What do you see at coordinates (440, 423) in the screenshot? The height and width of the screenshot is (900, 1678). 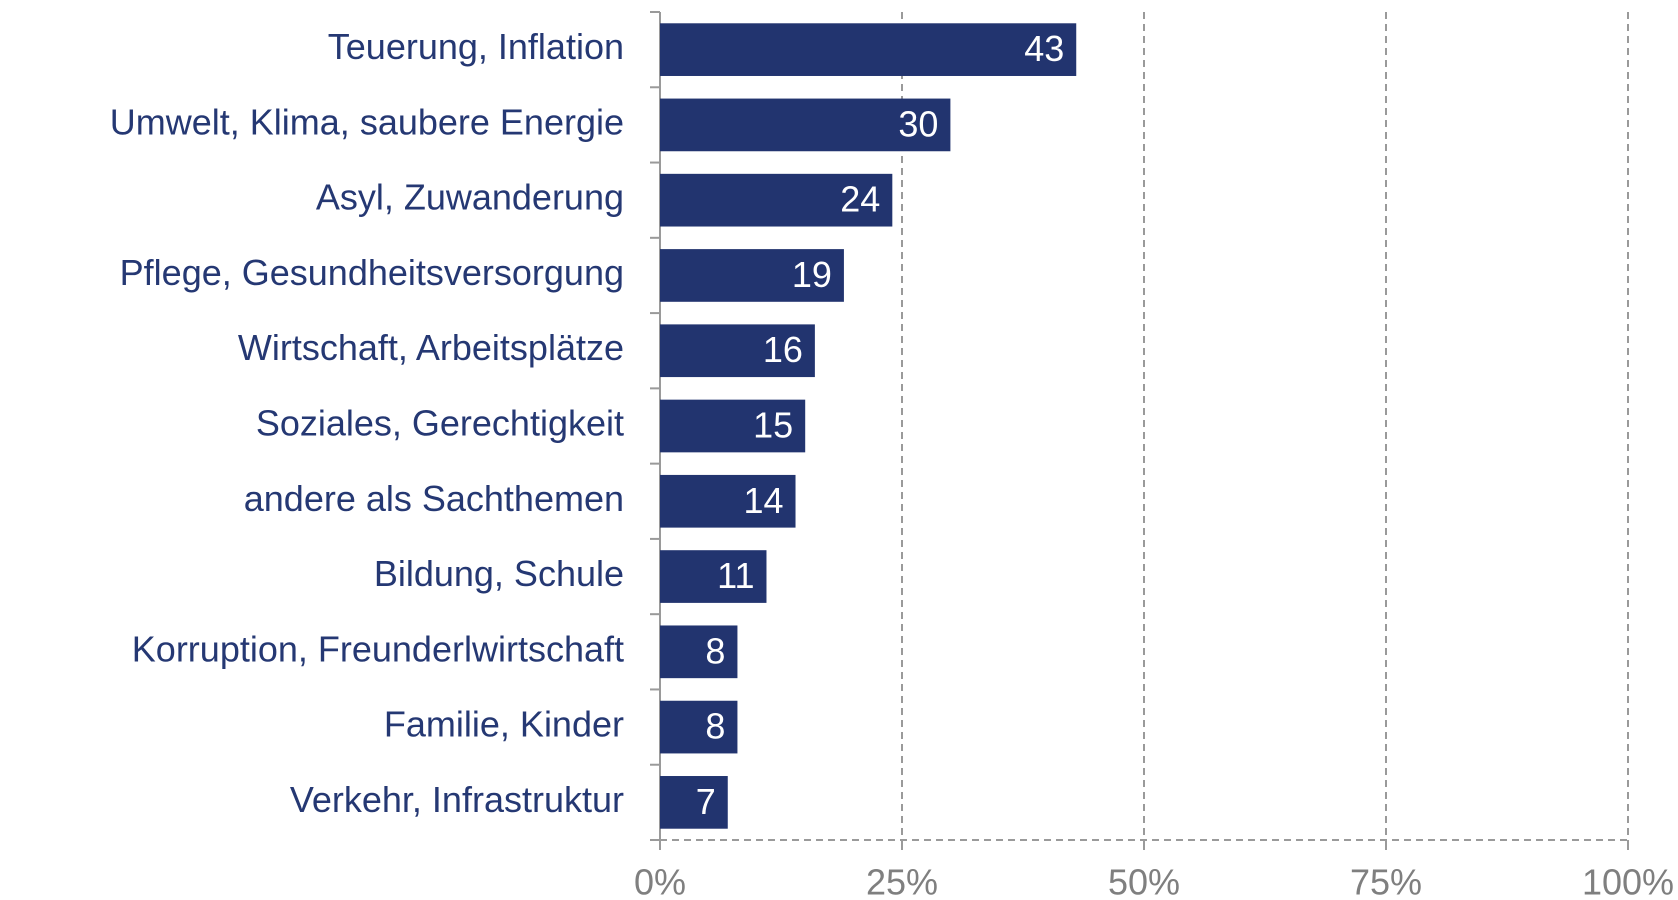 I see `y-tick-label: Soziales, Gerechtigkeit` at bounding box center [440, 423].